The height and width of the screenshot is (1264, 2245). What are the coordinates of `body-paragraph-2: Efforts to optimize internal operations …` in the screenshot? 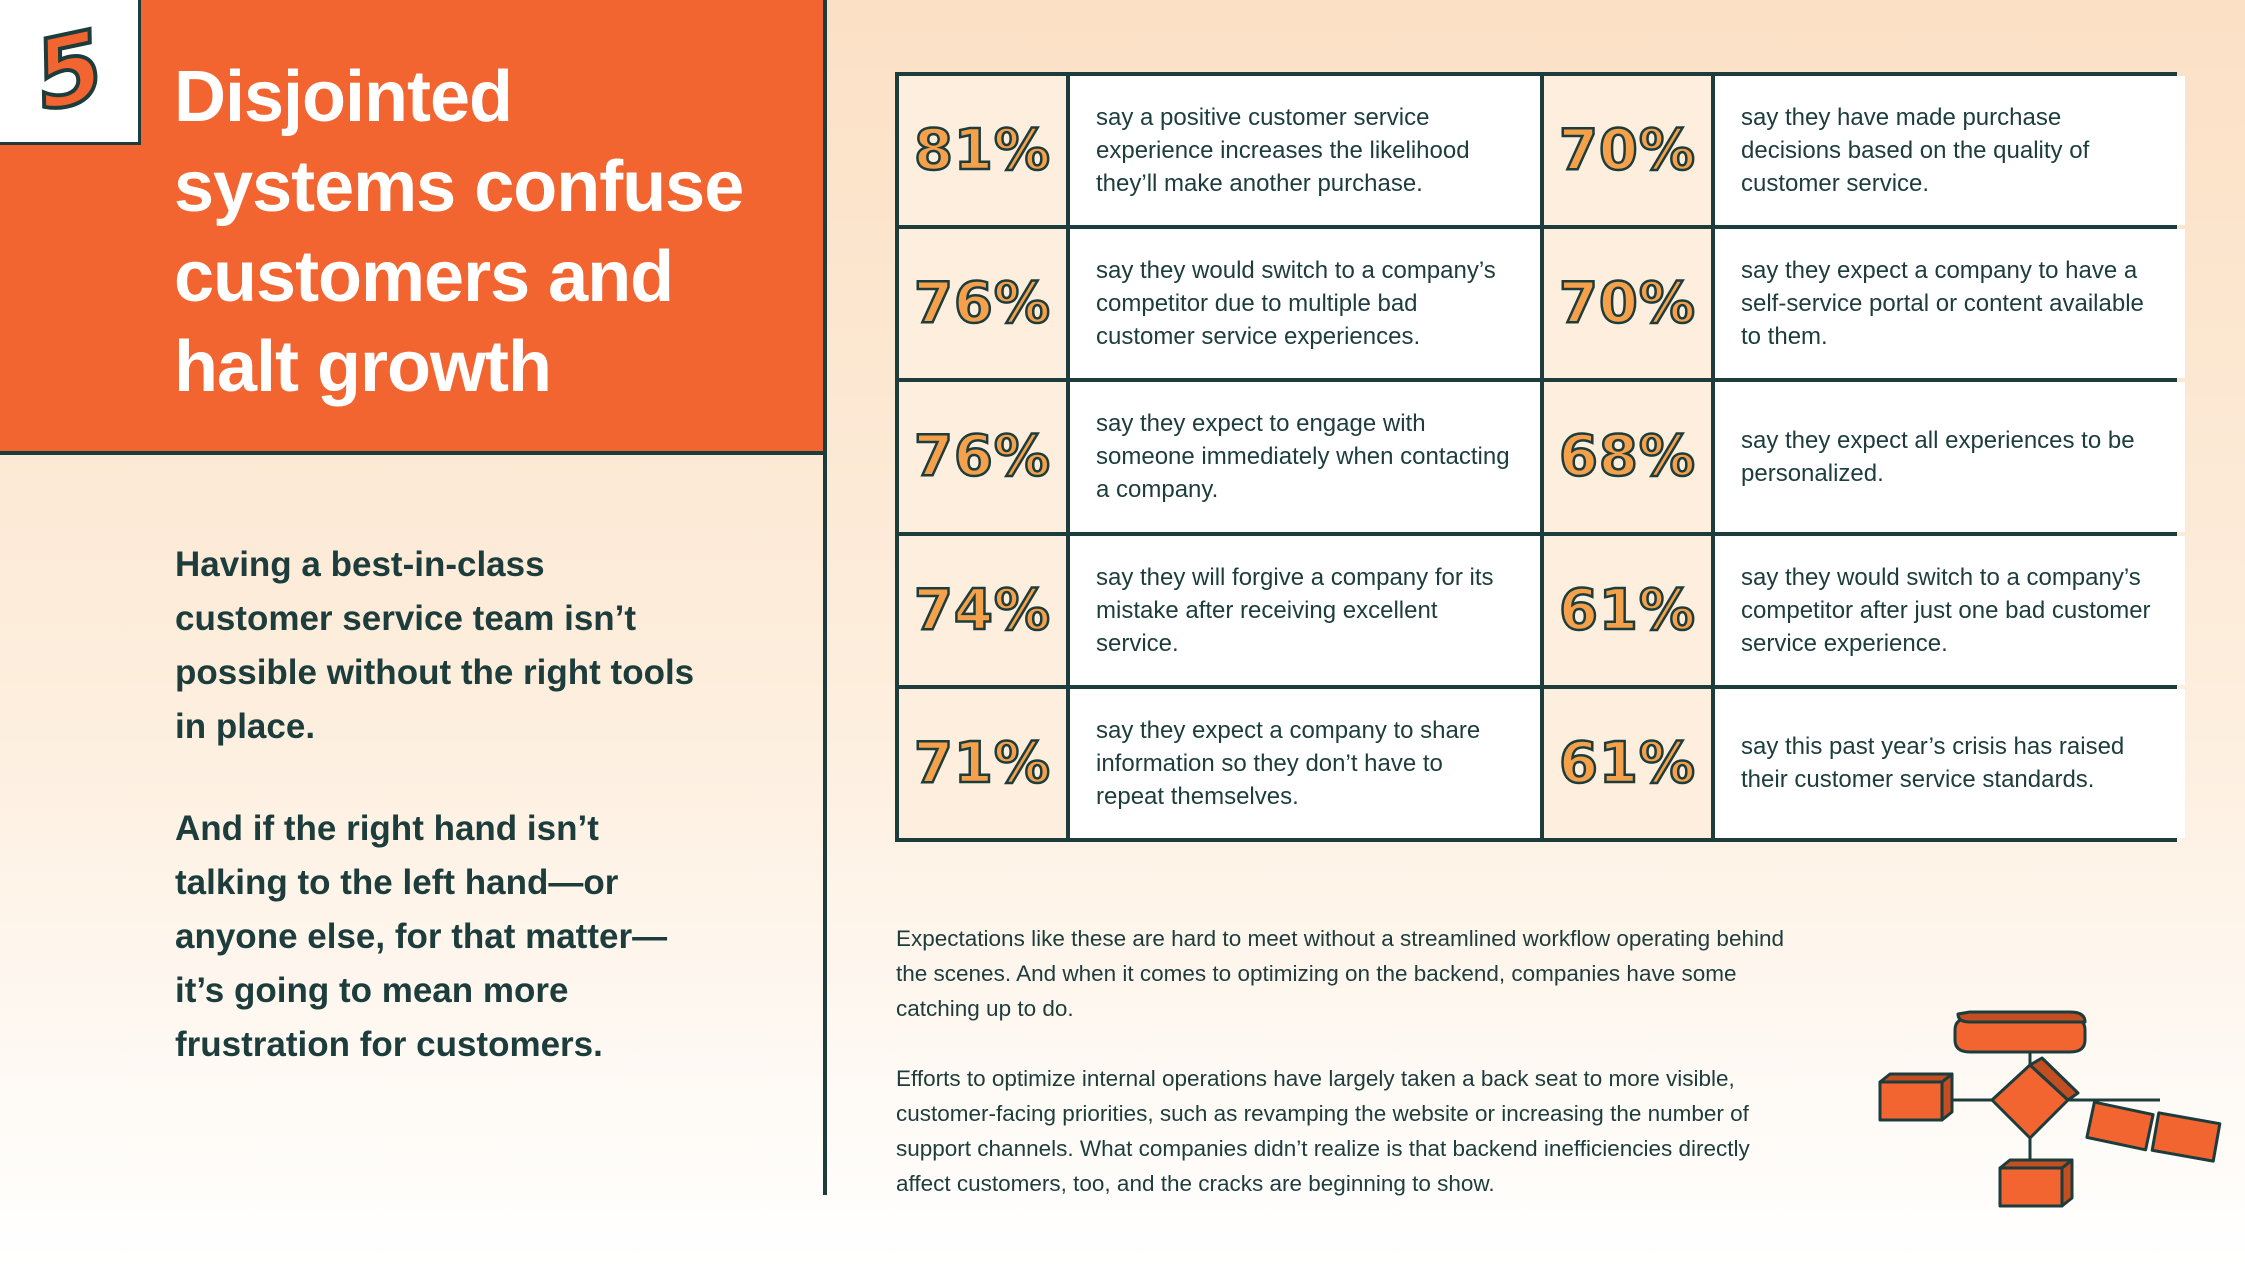 It's located at (1323, 1131).